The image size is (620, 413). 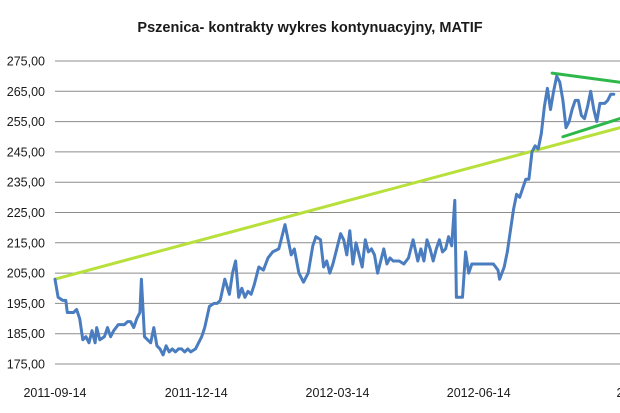 I want to click on y-tick-label: 205,00, so click(x=26, y=274).